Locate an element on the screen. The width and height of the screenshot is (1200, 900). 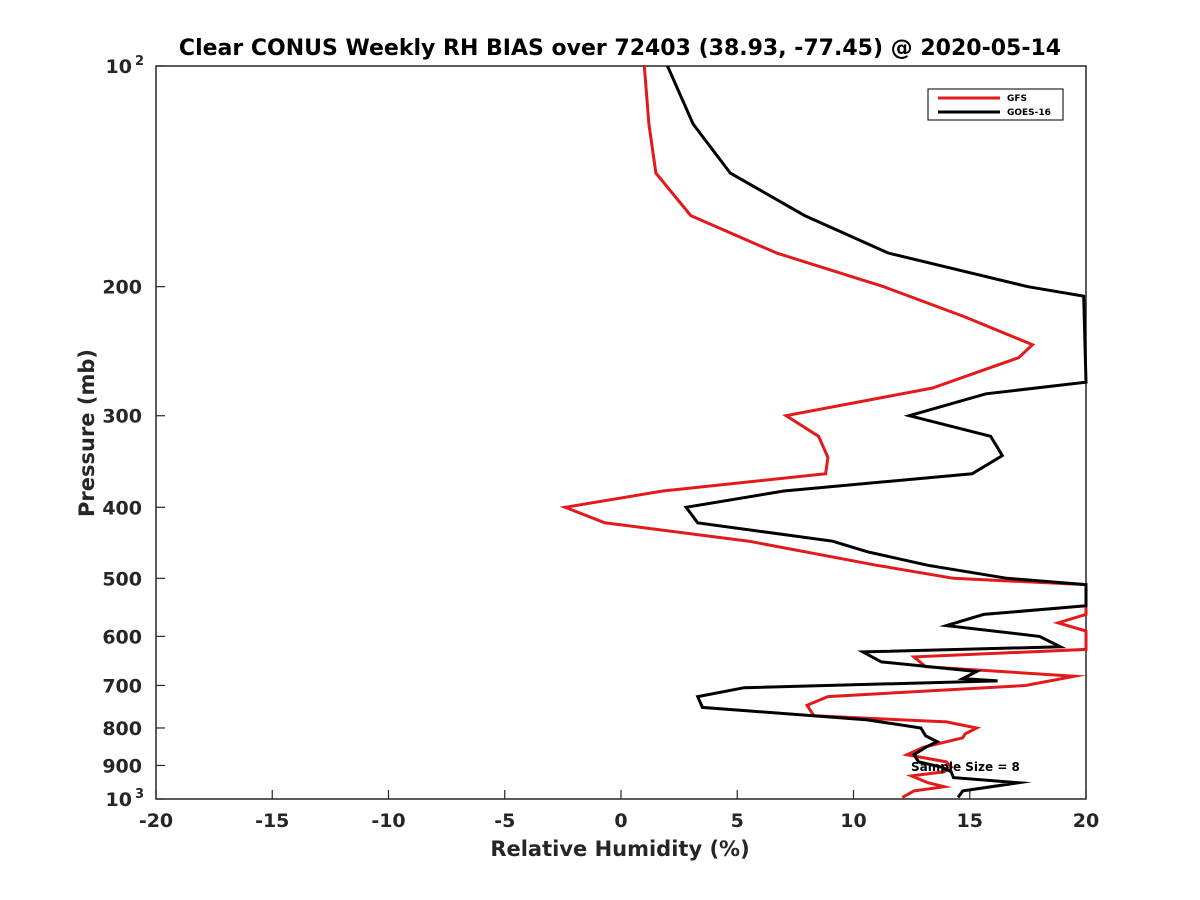
y-tick-exponent: 3 is located at coordinates (139, 794).